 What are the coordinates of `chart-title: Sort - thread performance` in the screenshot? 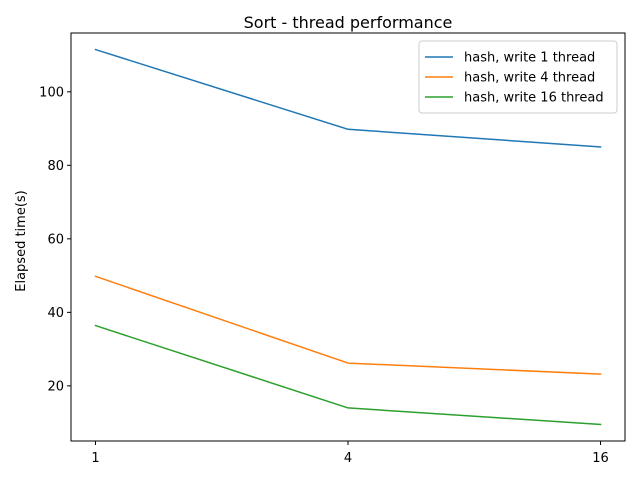 It's located at (348, 22).